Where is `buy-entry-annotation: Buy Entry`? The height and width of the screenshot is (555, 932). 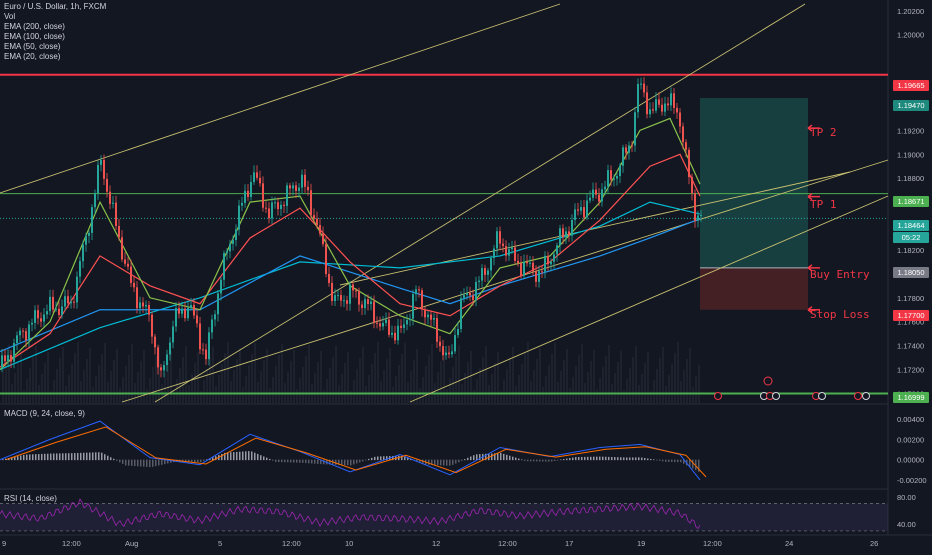 buy-entry-annotation: Buy Entry is located at coordinates (840, 274).